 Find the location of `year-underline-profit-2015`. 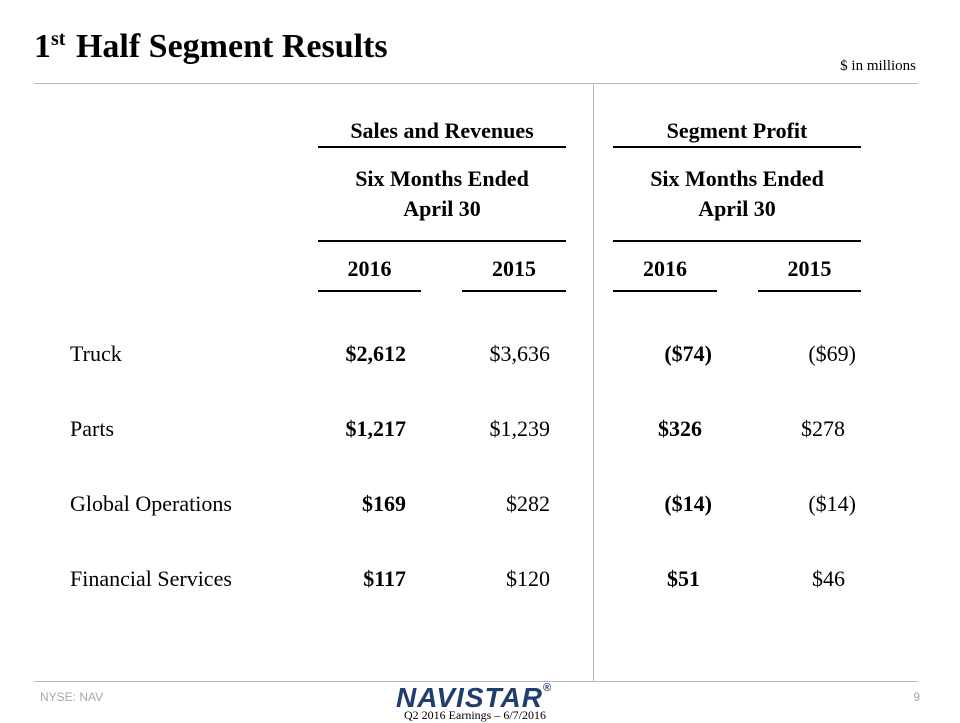

year-underline-profit-2015 is located at coordinates (809, 291).